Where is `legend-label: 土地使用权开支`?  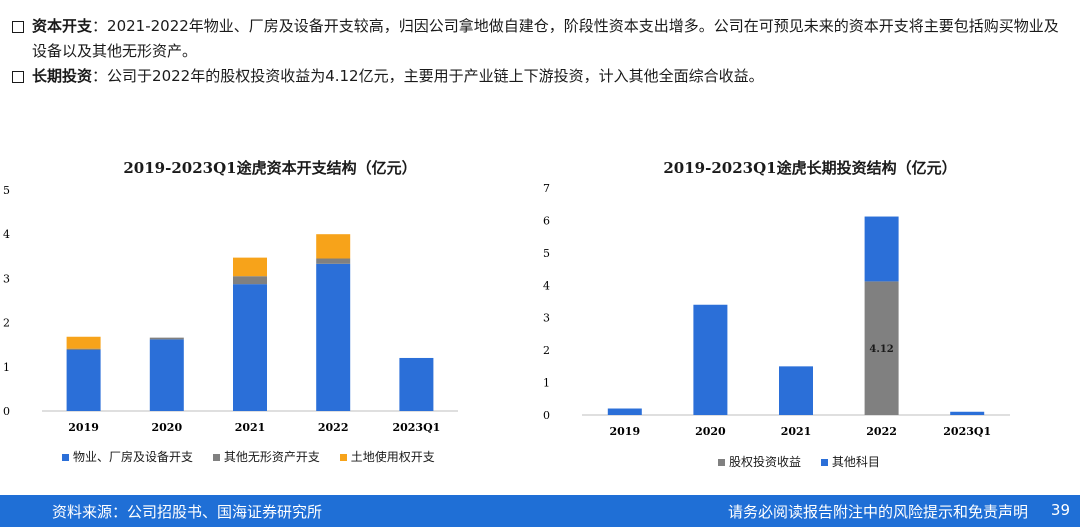 legend-label: 土地使用权开支 is located at coordinates (392, 457).